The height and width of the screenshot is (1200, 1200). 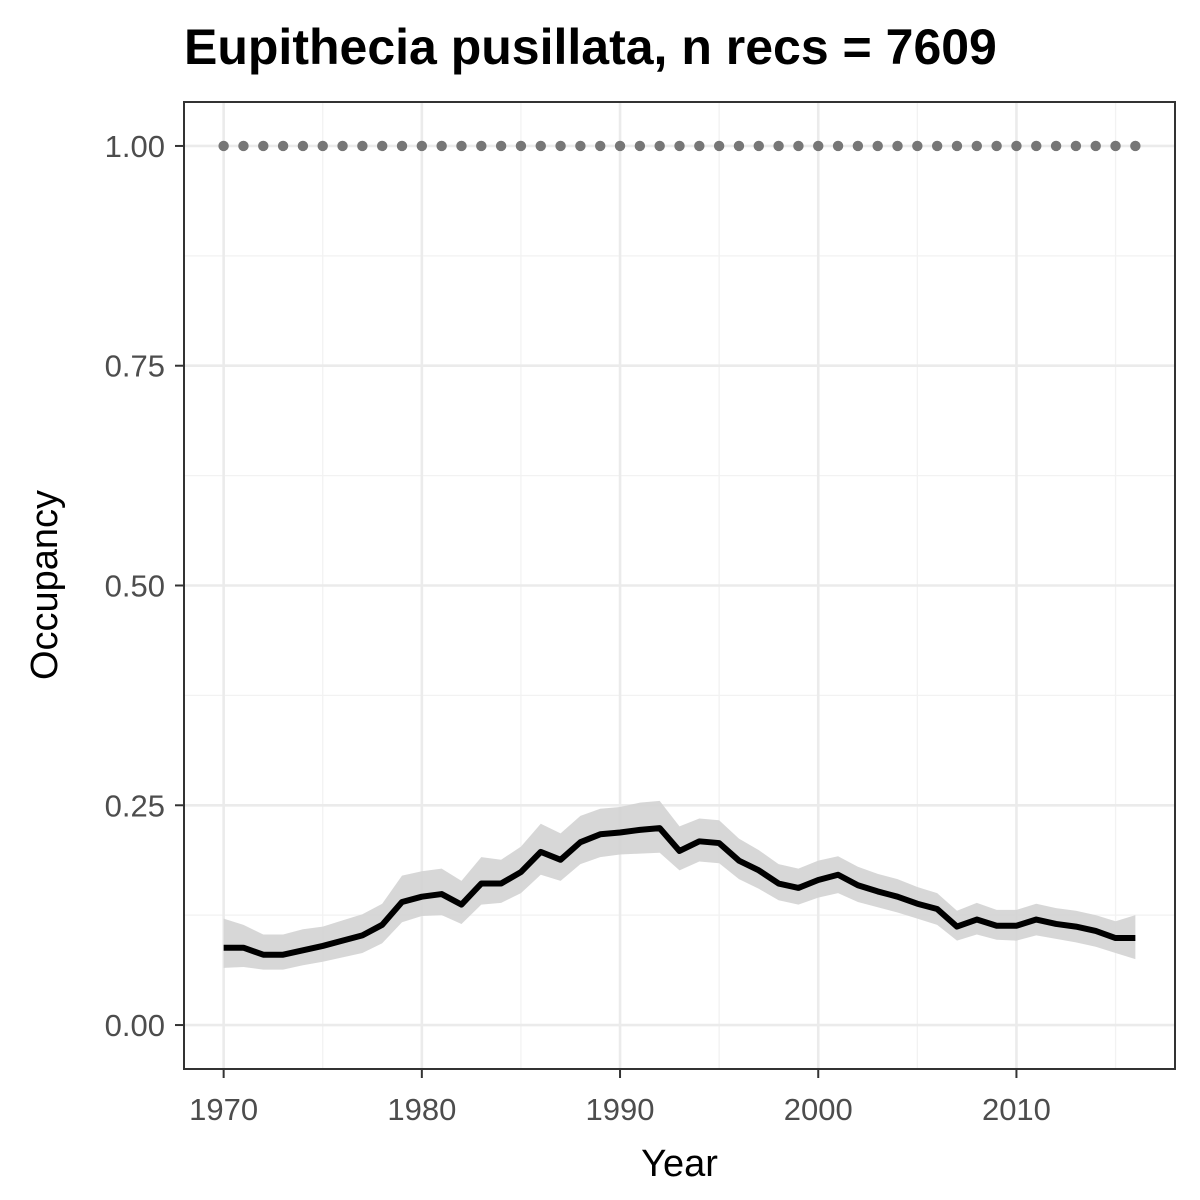 What do you see at coordinates (223, 1109) in the screenshot?
I see `x-tick-label: 1970` at bounding box center [223, 1109].